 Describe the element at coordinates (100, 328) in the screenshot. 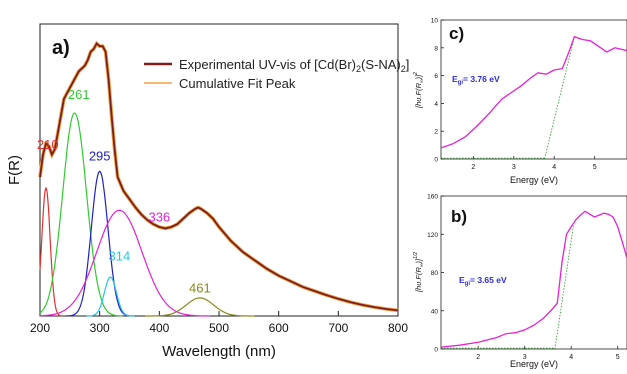

I see `panel-a-x-tick-label: 300` at that location.